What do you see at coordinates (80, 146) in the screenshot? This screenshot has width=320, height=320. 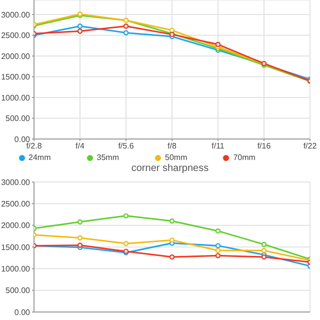 I see `x-tick-label: f/4` at bounding box center [80, 146].